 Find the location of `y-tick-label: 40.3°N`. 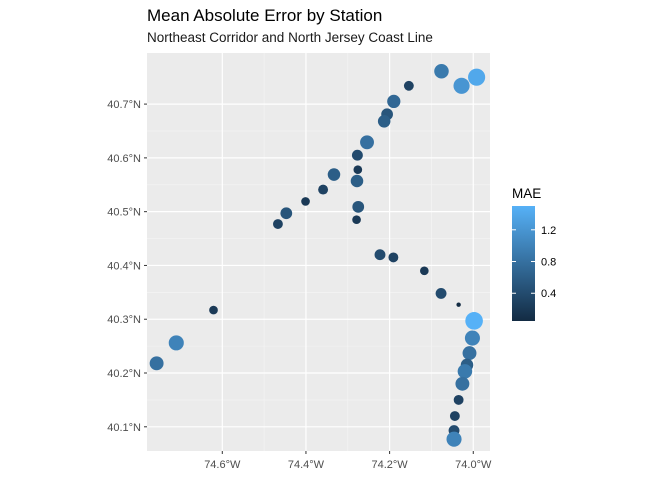

y-tick-label: 40.3°N is located at coordinates (124, 320).